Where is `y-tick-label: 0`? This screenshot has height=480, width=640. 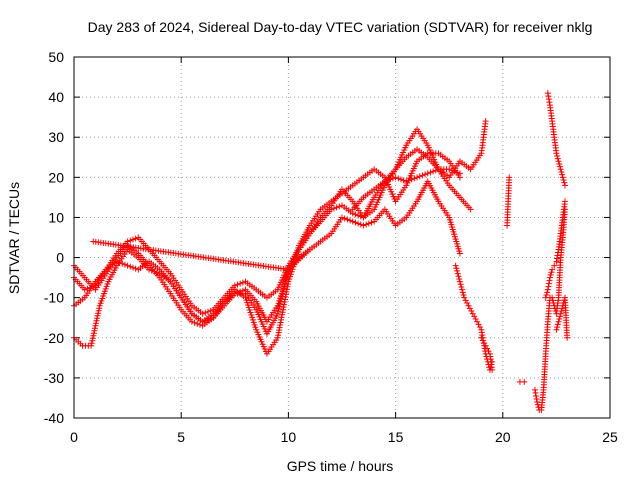
y-tick-label: 0 is located at coordinates (60, 258).